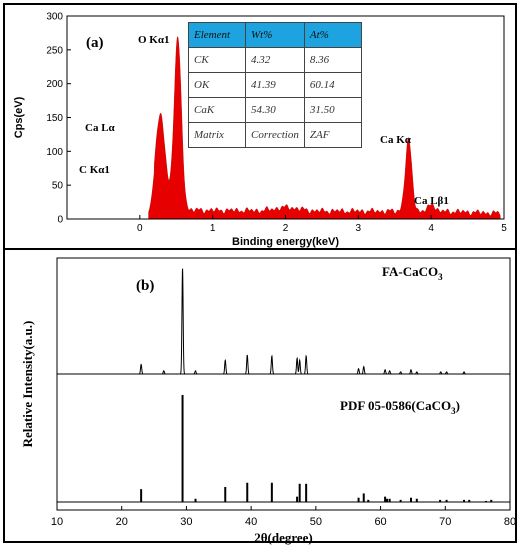 This screenshot has height=550, width=522. I want to click on table-row: CK 4.32 8.36, so click(275, 60).